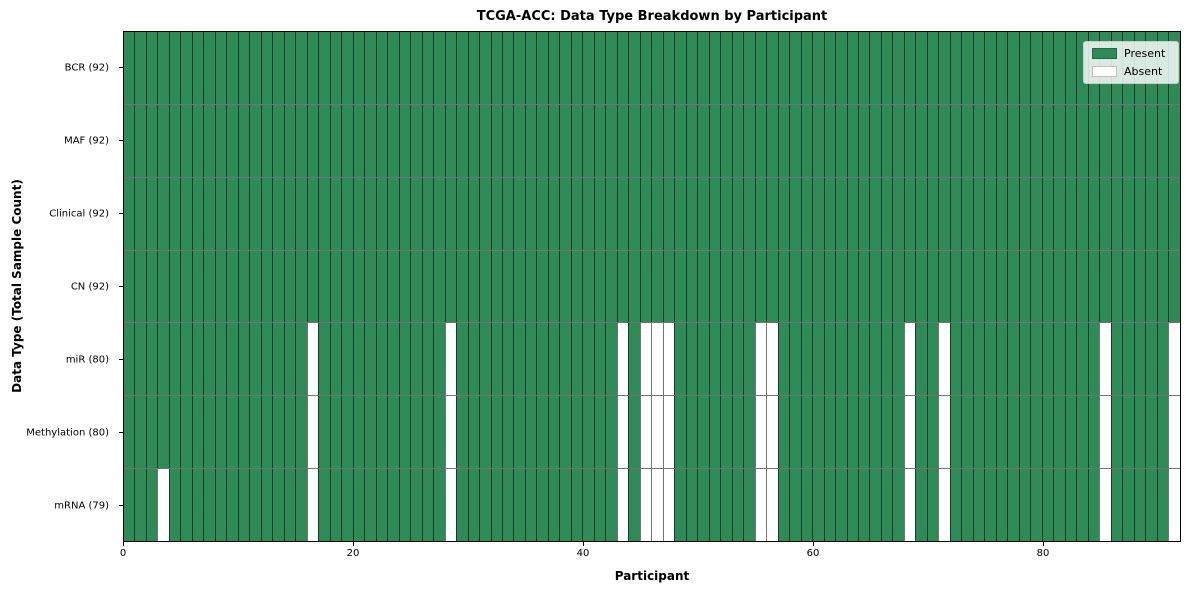 The height and width of the screenshot is (600, 1200). Describe the element at coordinates (67, 432) in the screenshot. I see `y-tick-label: Methylation (80)` at that location.